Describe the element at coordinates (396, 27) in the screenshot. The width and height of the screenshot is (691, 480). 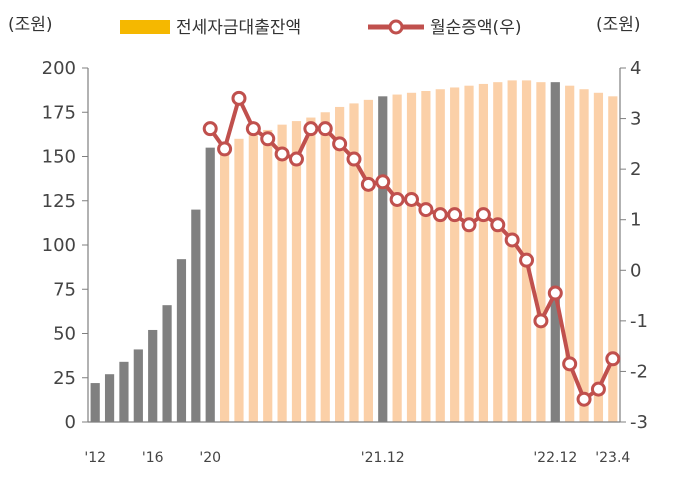
I see `legend-line-marker` at that location.